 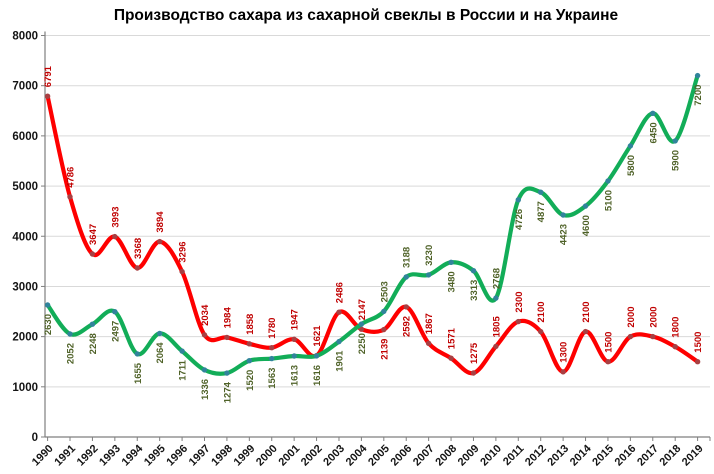 What do you see at coordinates (317, 375) in the screenshot?
I see `data-label-green-line: 1616` at bounding box center [317, 375].